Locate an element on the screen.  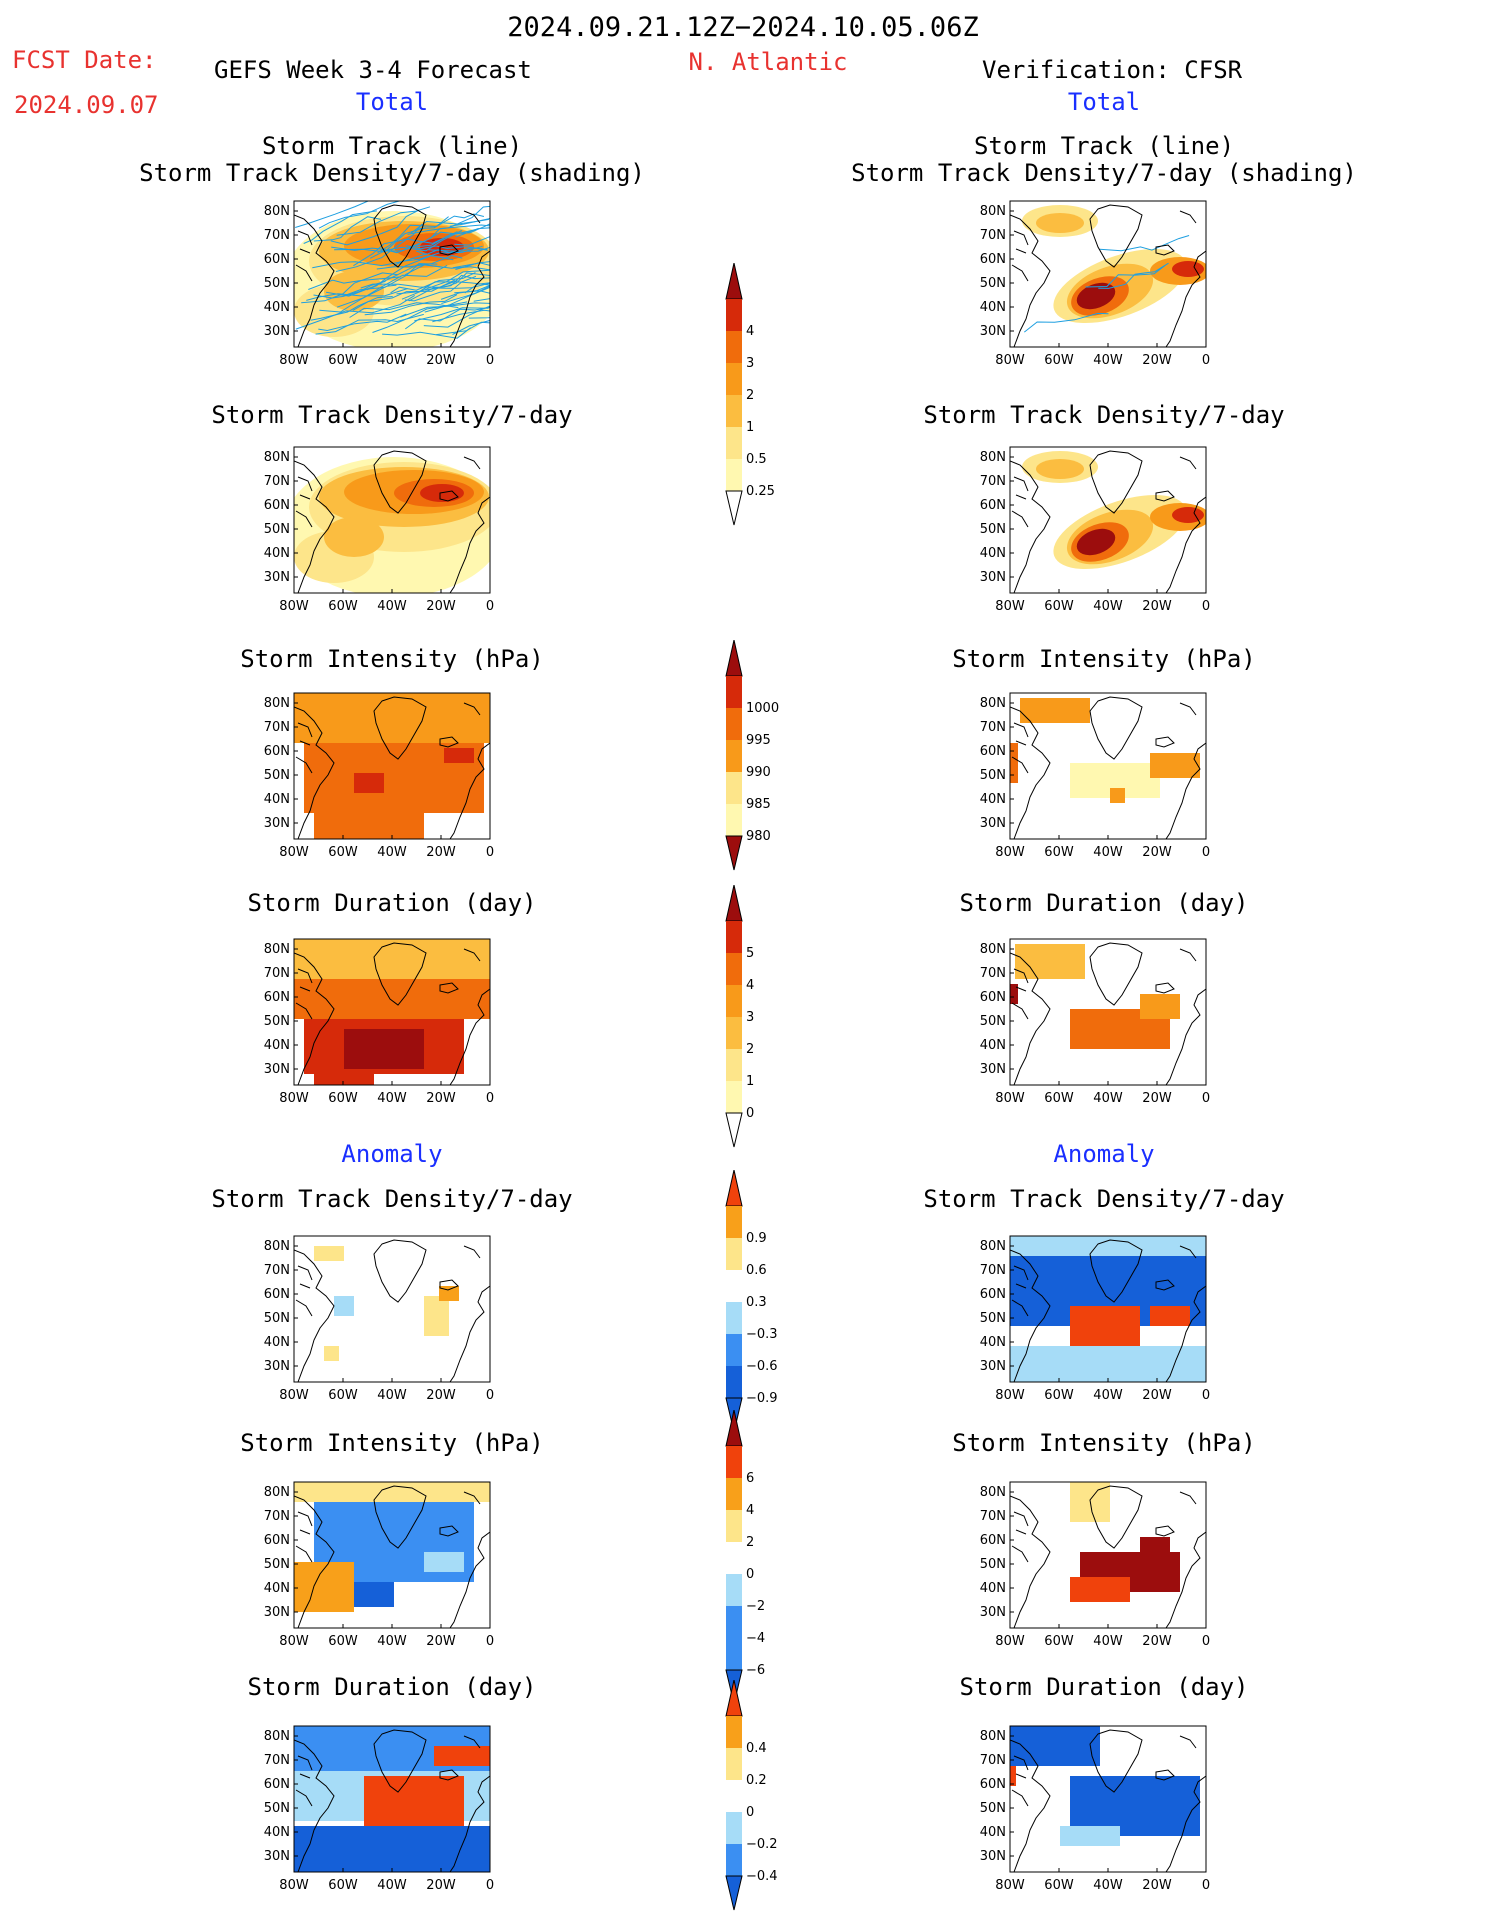
lat-label: 30N is located at coordinates (277, 823).